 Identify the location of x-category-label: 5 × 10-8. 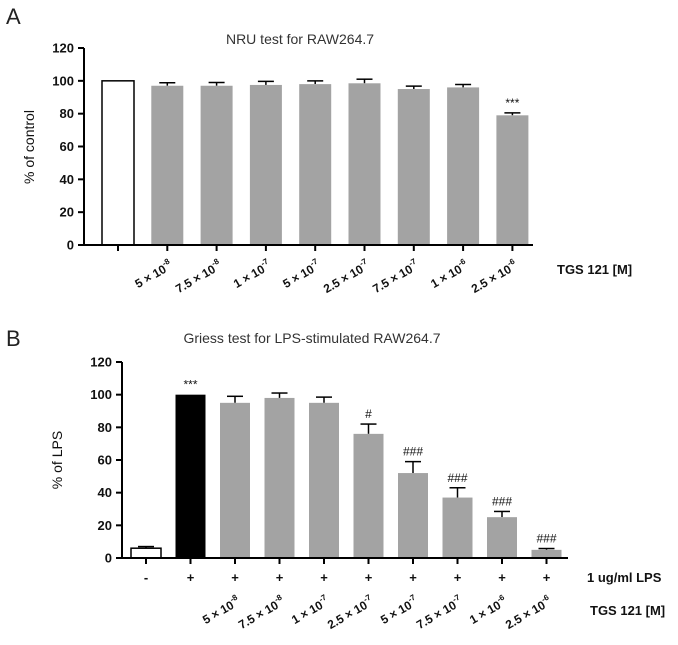
(153, 273).